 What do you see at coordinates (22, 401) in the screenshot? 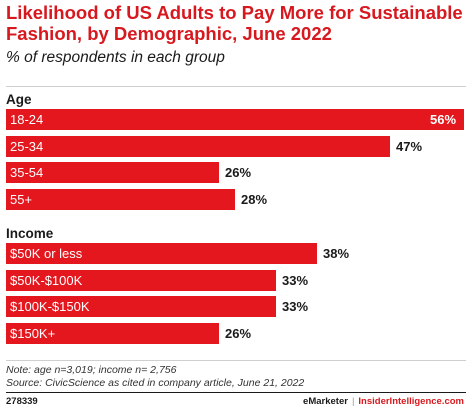
I see `chart-id: 278339` at bounding box center [22, 401].